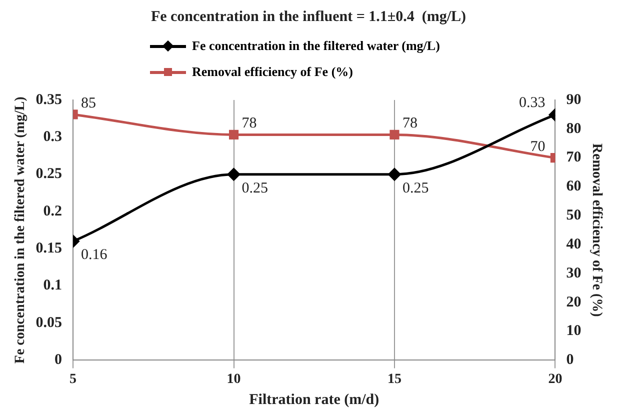  What do you see at coordinates (52, 286) in the screenshot?
I see `y-tick-label: 0.1` at bounding box center [52, 286].